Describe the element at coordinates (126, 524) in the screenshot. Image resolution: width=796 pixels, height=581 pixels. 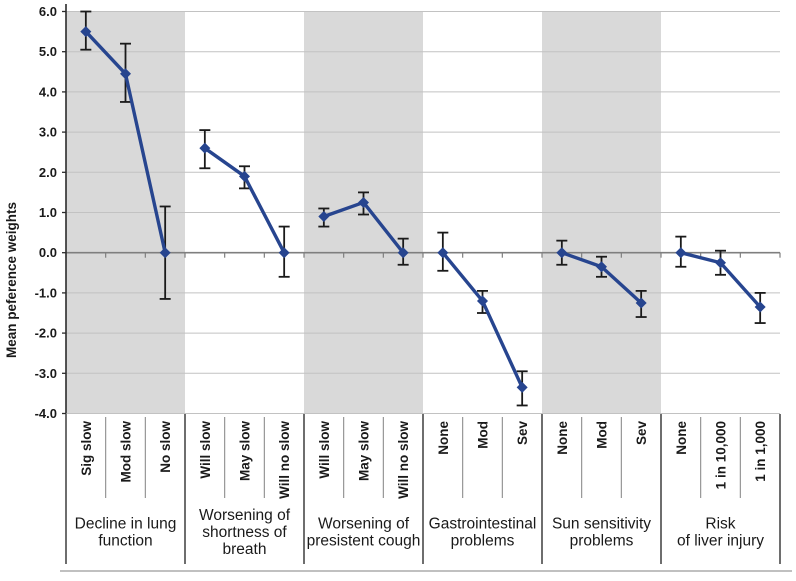
I see `group-label-line: Decline in lung` at that location.